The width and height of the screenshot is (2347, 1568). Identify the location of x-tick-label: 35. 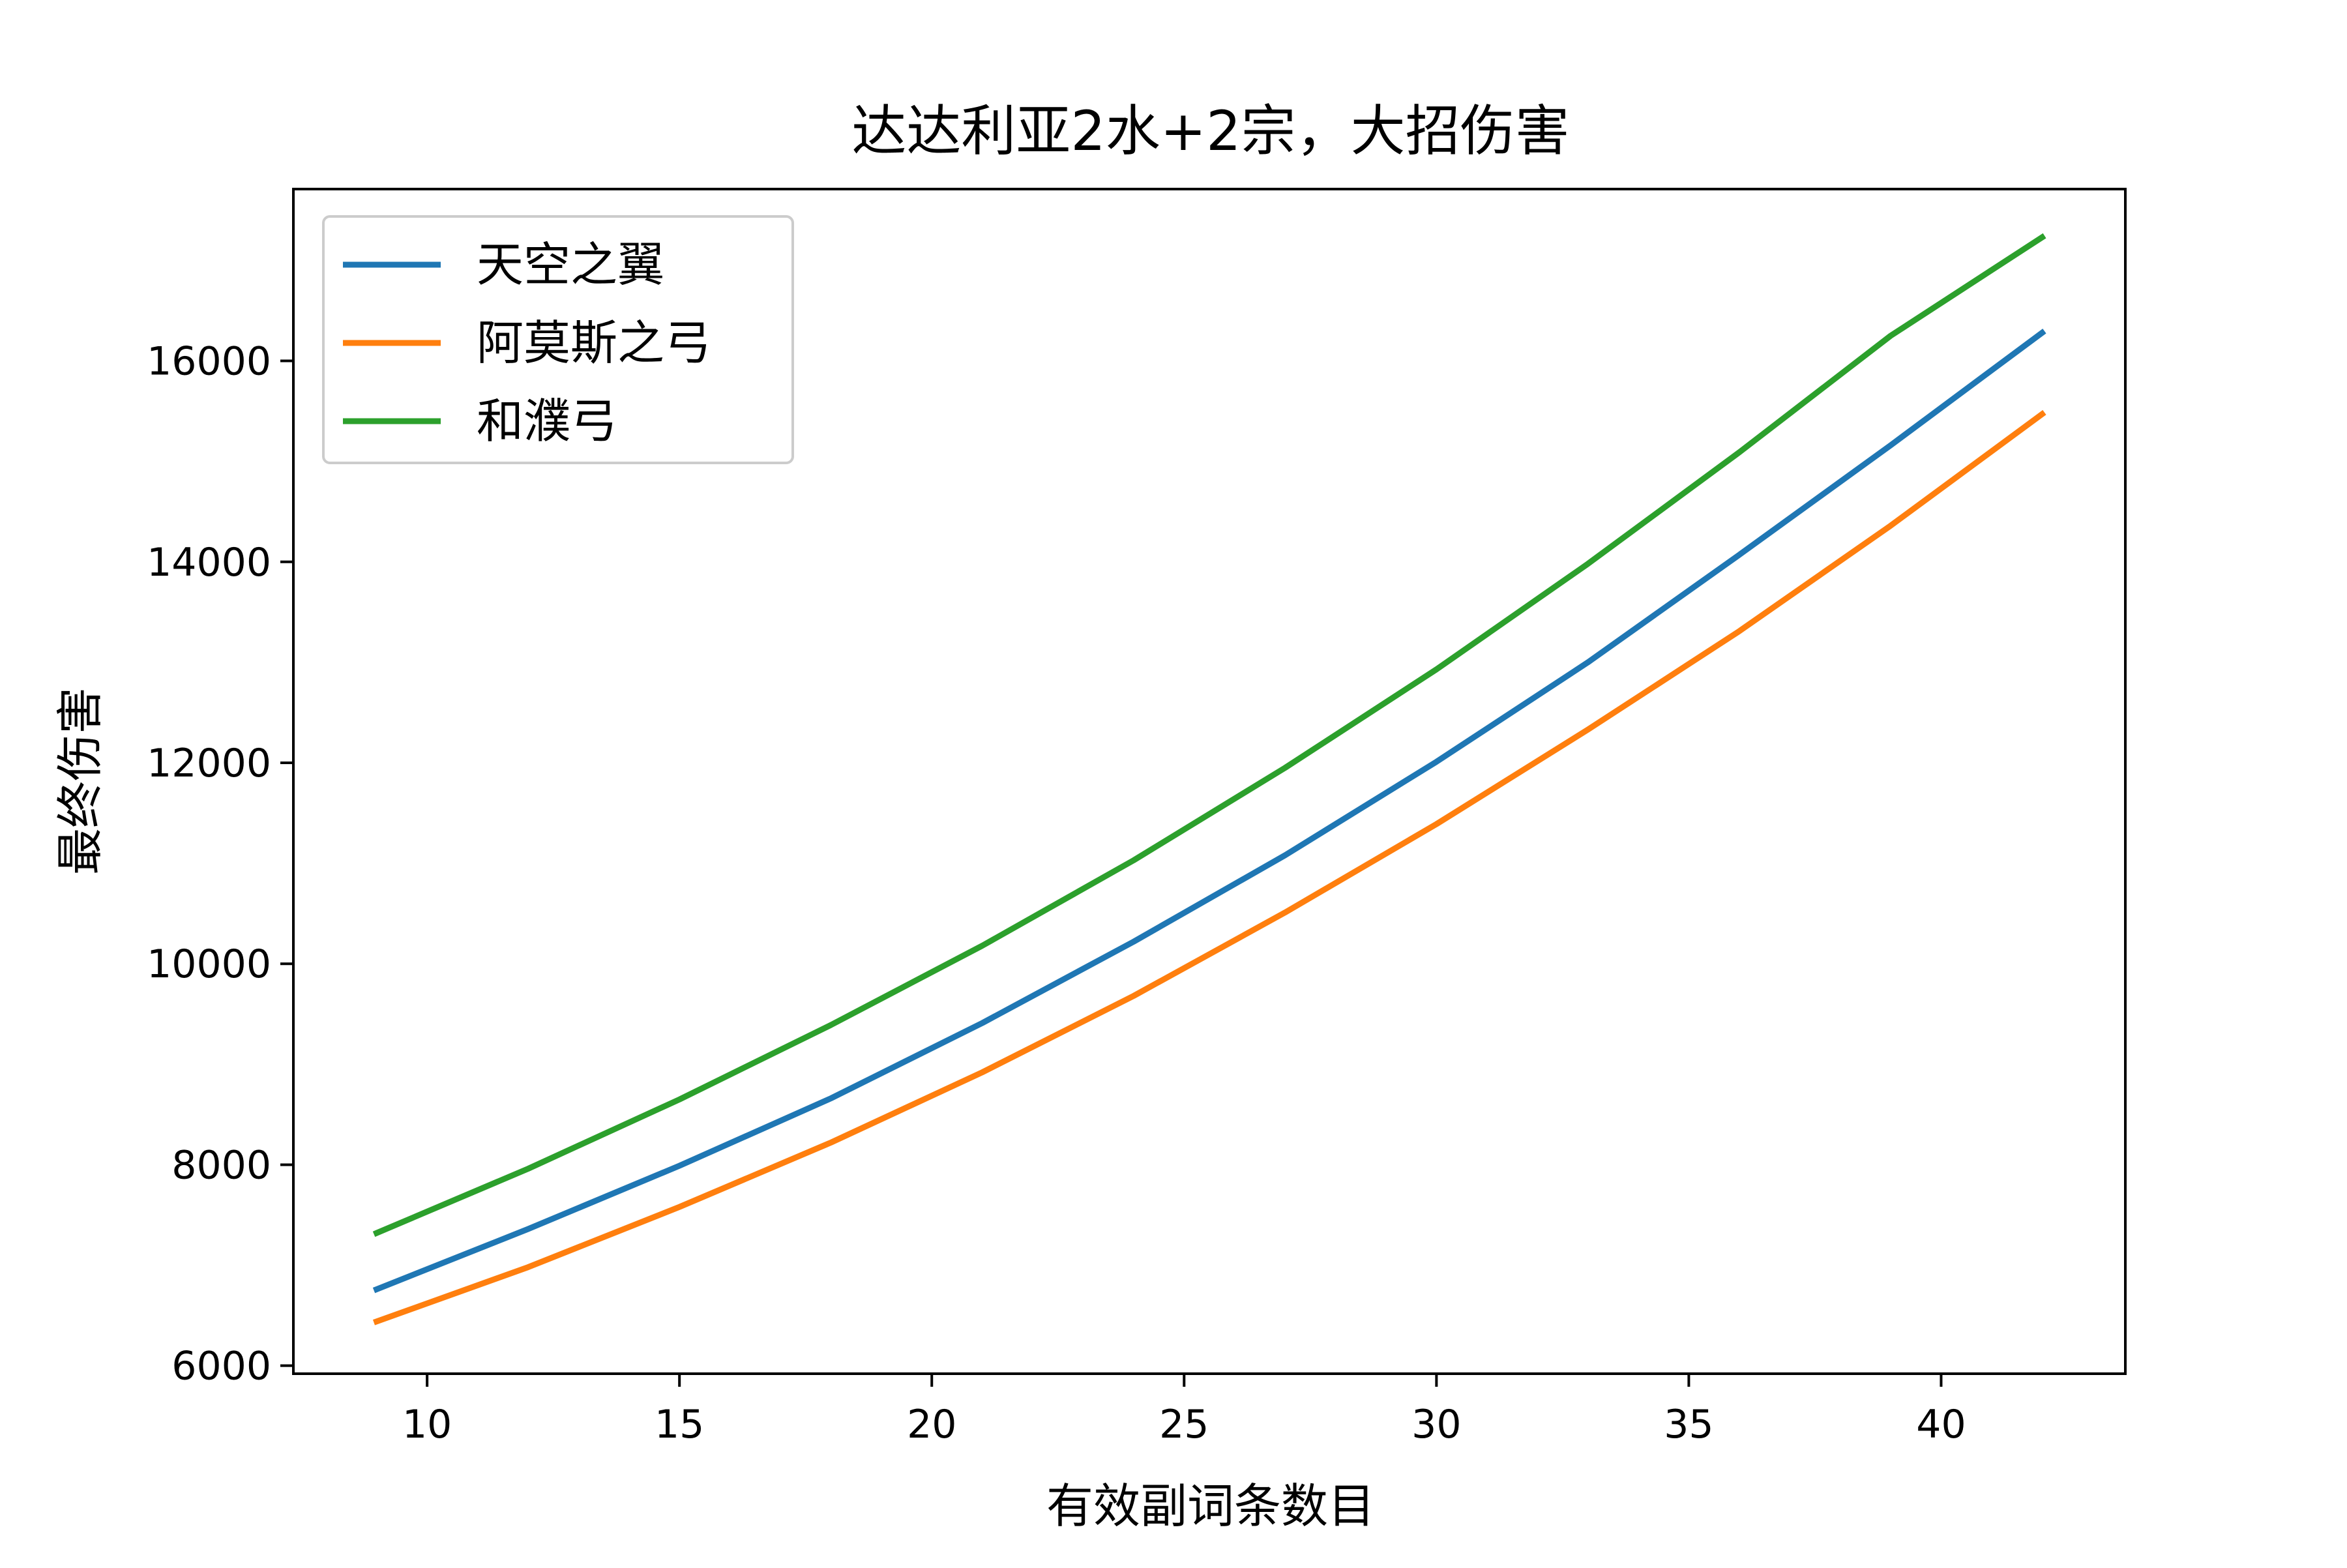
(1688, 1425).